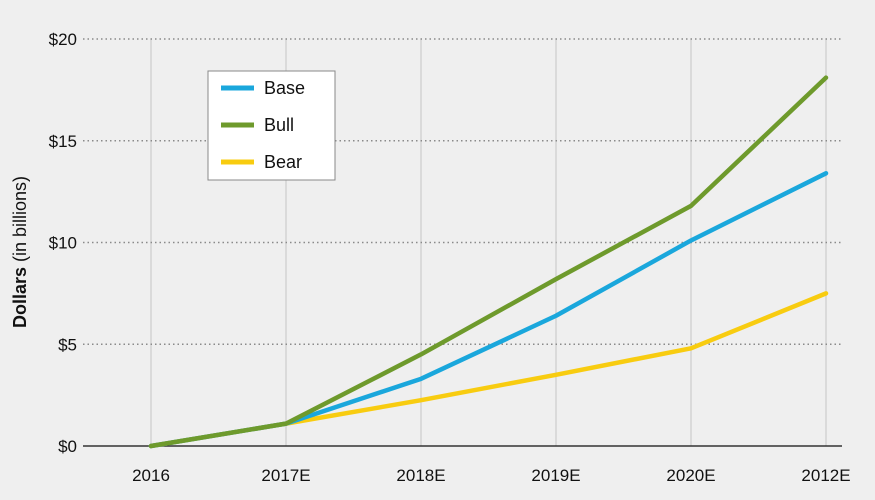 The width and height of the screenshot is (875, 500). What do you see at coordinates (283, 162) in the screenshot?
I see `legend-label-bear: Bear` at bounding box center [283, 162].